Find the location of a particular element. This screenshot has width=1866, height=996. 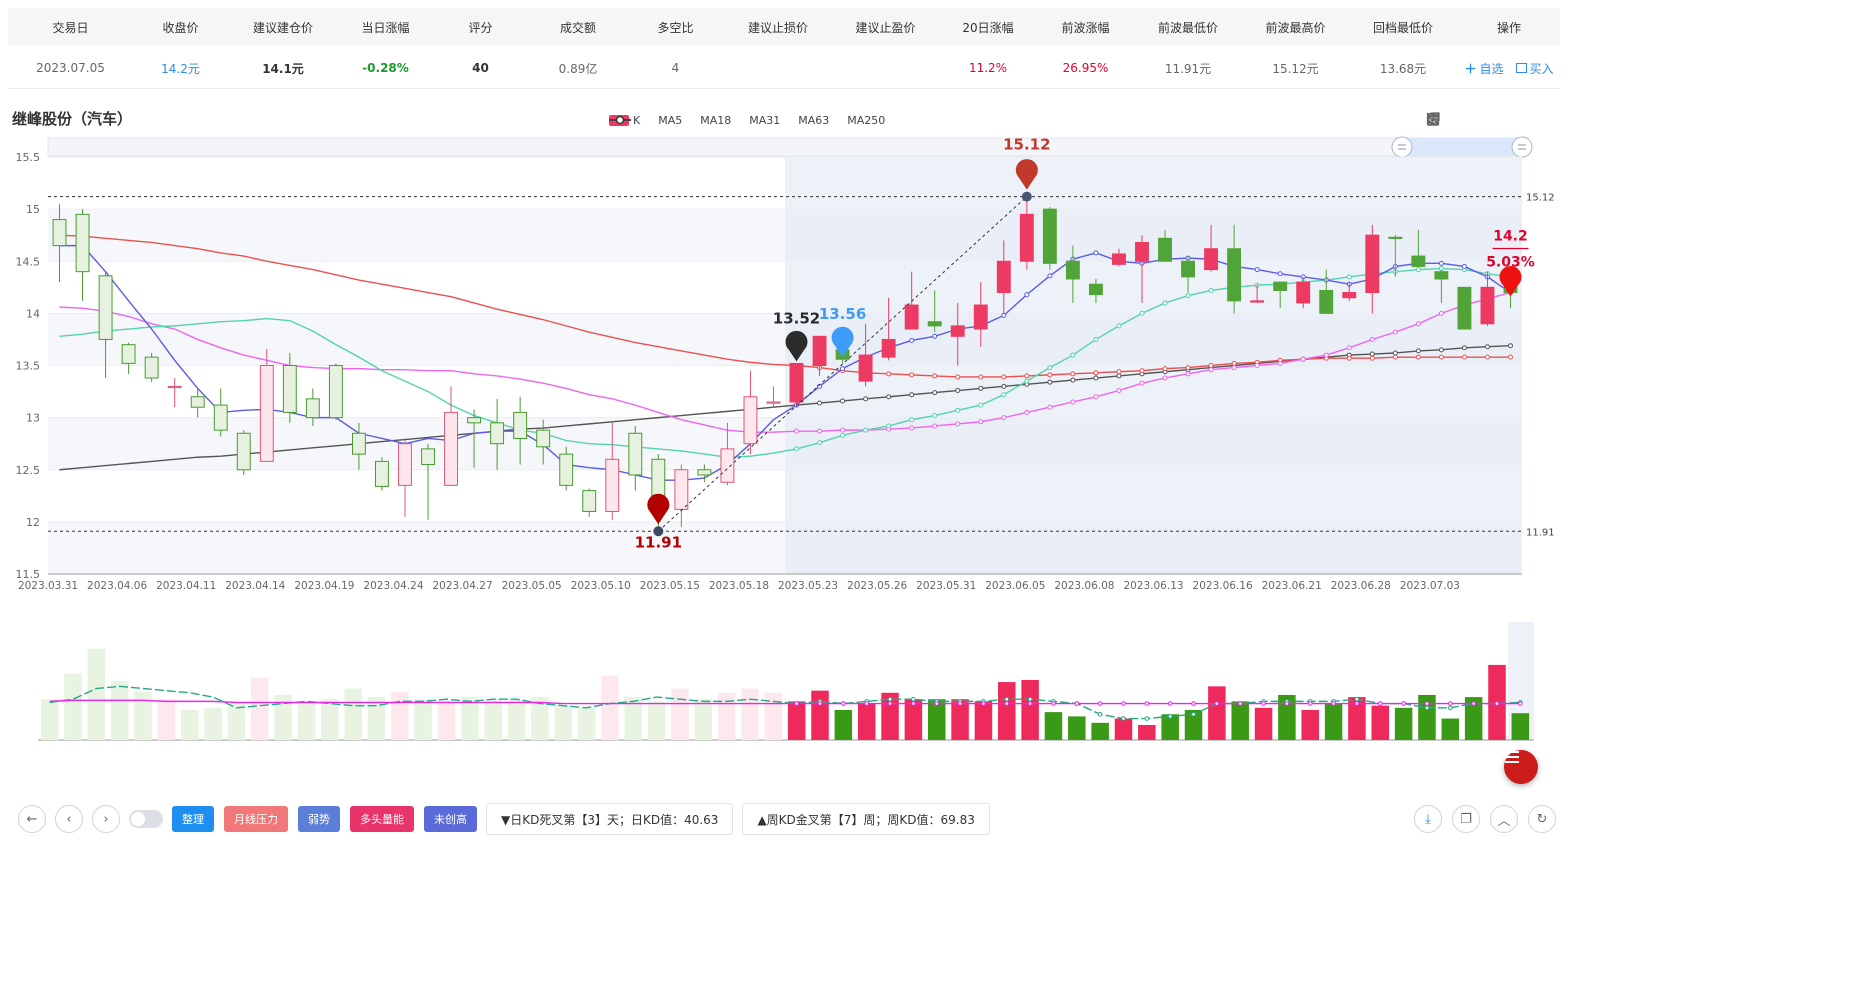

right-toolbar: ⤓ ❐ ︿ ↻ is located at coordinates (1485, 819).